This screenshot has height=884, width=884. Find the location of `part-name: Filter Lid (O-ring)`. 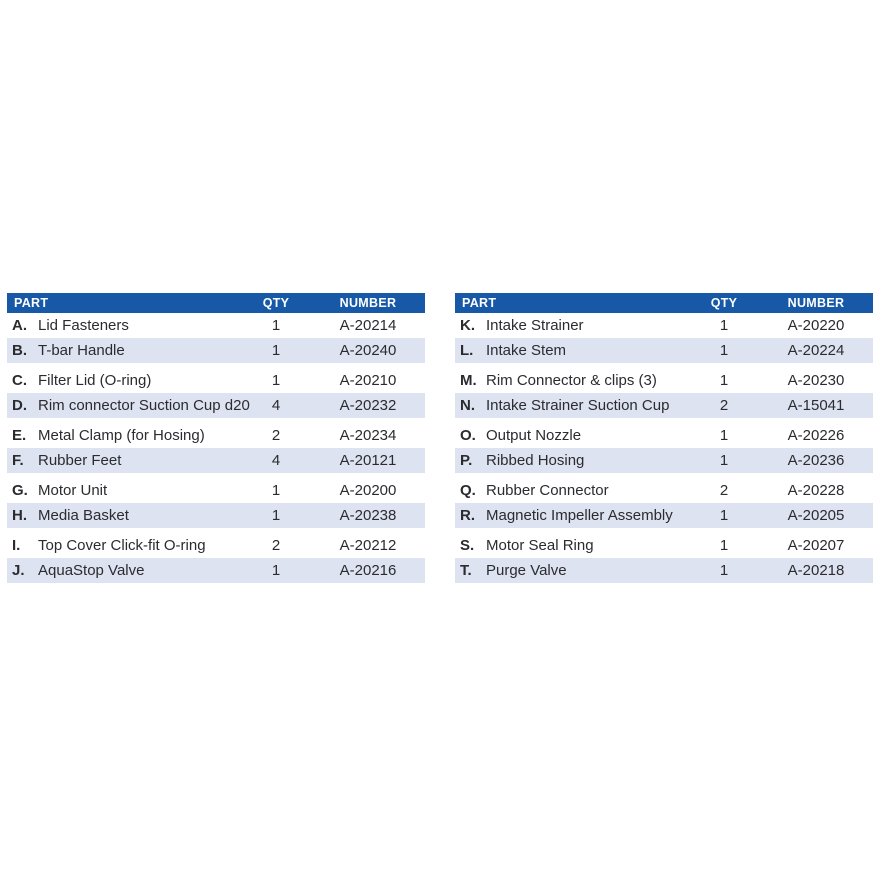

part-name: Filter Lid (O-ring) is located at coordinates (95, 380).